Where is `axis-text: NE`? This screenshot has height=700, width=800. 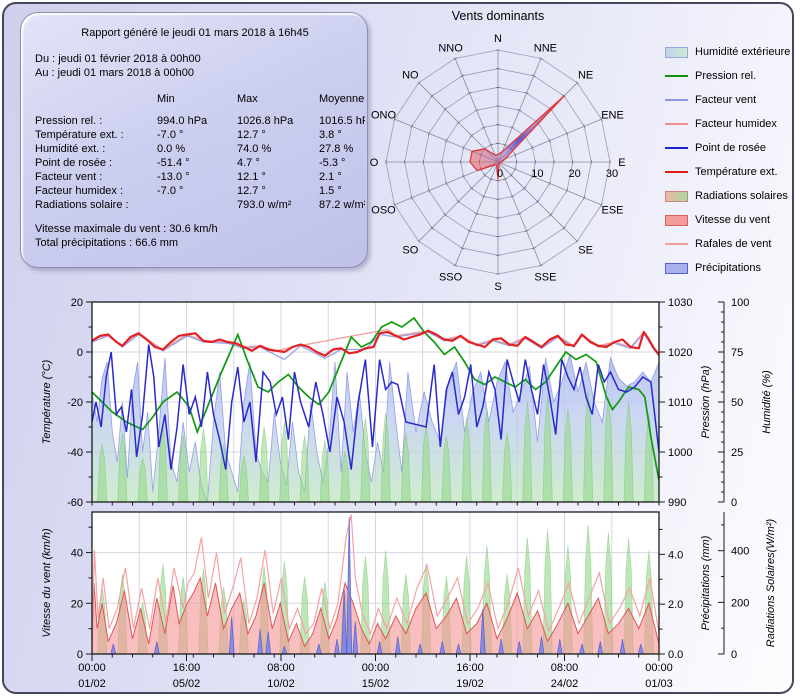 axis-text: NE is located at coordinates (585, 75).